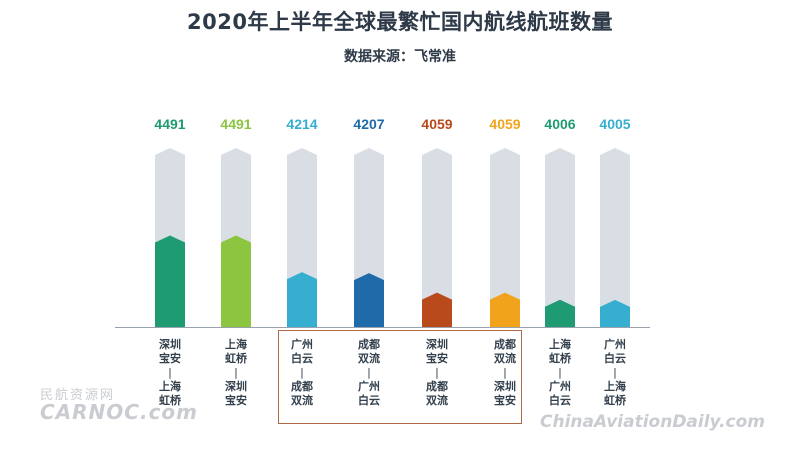 The image size is (800, 450). What do you see at coordinates (368, 124) in the screenshot?
I see `data-label: 4207` at bounding box center [368, 124].